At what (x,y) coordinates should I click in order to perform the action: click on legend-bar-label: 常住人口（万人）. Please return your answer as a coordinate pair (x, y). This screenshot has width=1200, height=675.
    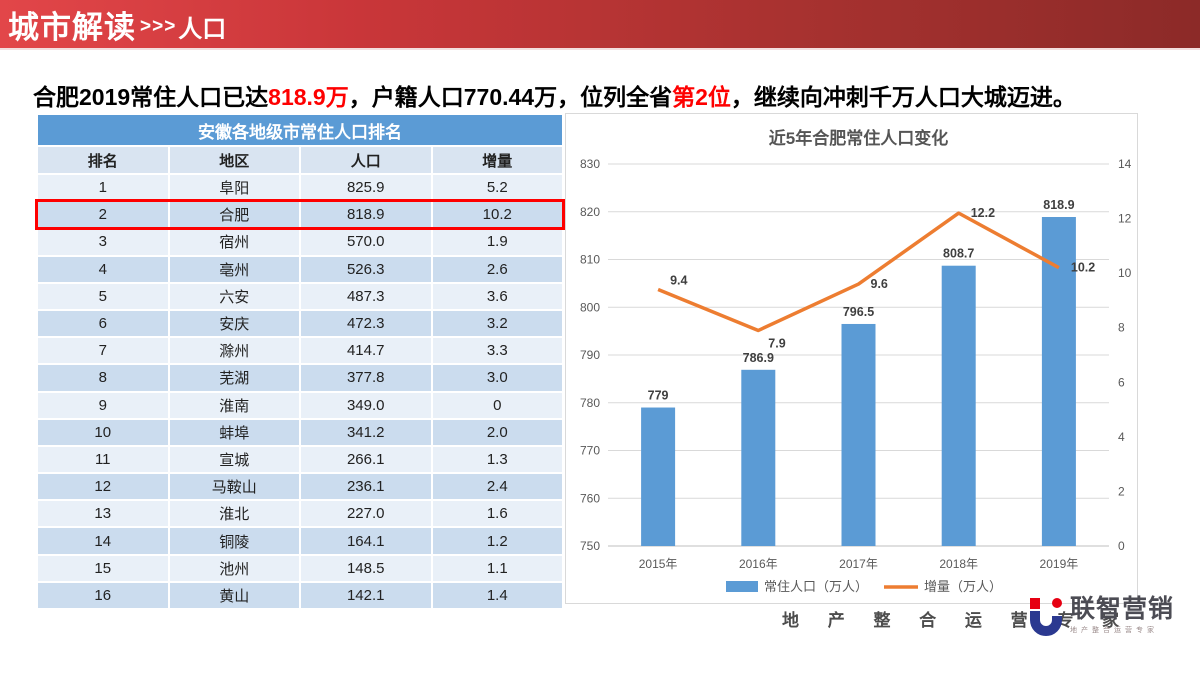
    Looking at the image, I should click on (816, 586).